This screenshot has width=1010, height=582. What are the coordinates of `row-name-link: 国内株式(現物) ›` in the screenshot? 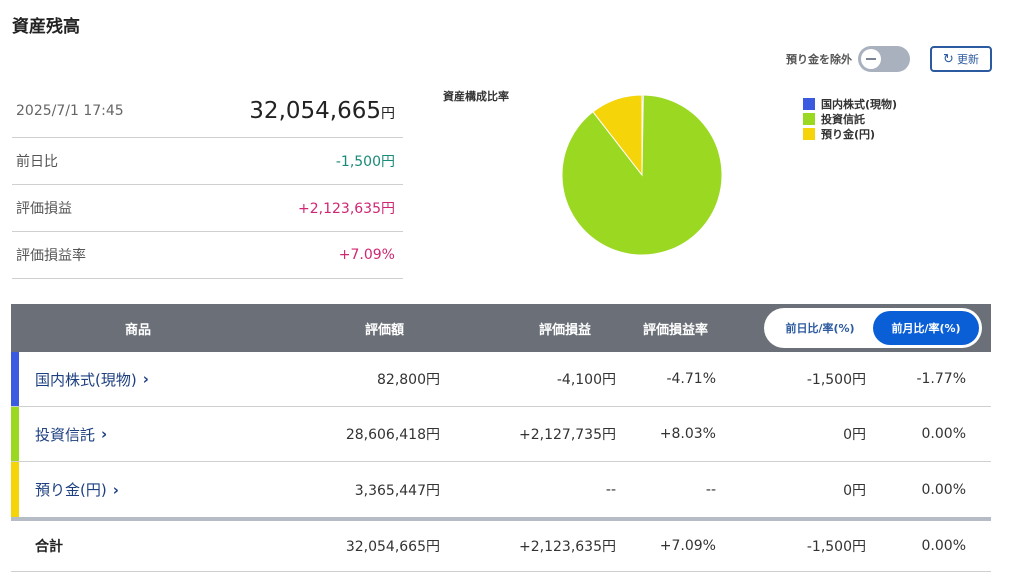 It's located at (92, 379).